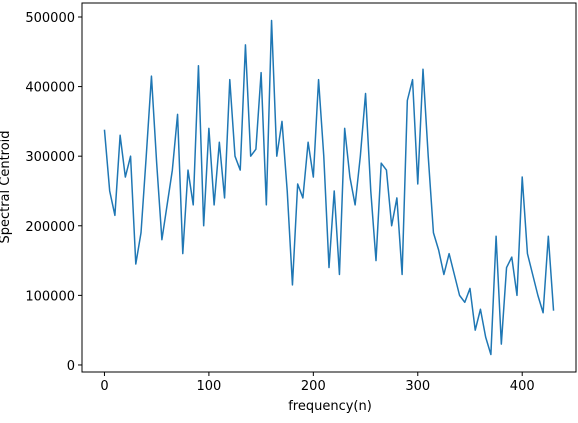 The image size is (578, 423). Describe the element at coordinates (71, 366) in the screenshot. I see `y-tick-label: 0` at that location.